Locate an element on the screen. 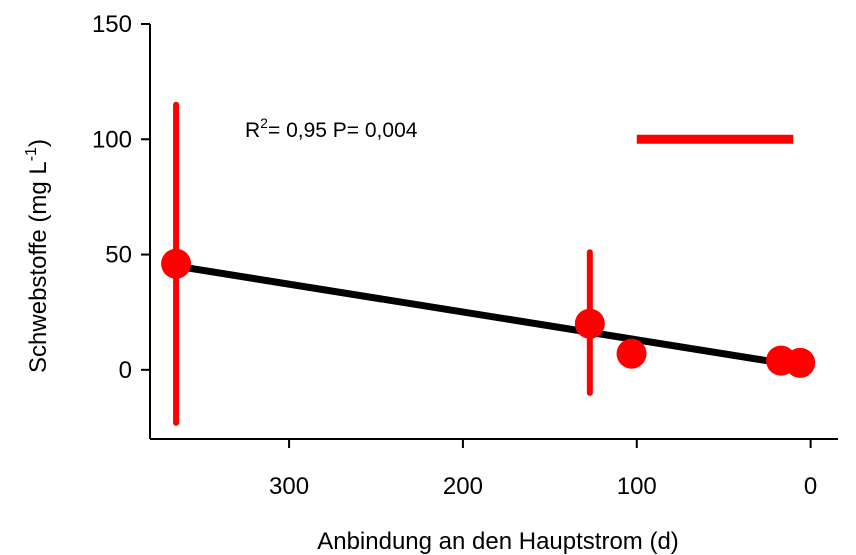  regression-line is located at coordinates (478, 314).